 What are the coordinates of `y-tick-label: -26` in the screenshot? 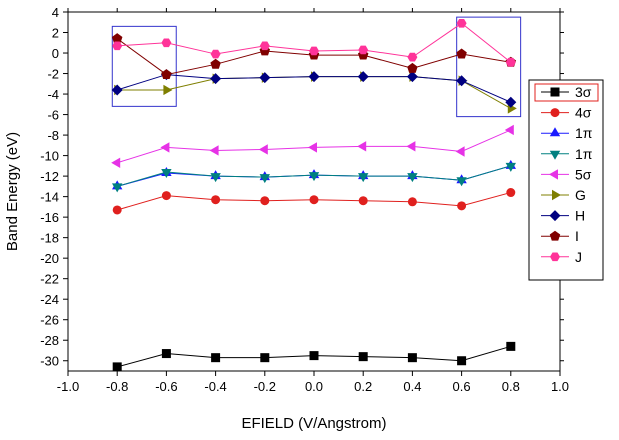 It's located at (49, 320).